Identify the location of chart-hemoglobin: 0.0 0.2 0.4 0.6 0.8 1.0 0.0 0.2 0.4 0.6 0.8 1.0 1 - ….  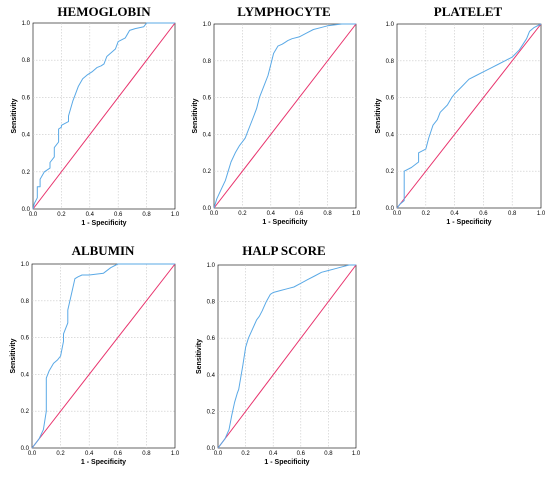
(95, 115).